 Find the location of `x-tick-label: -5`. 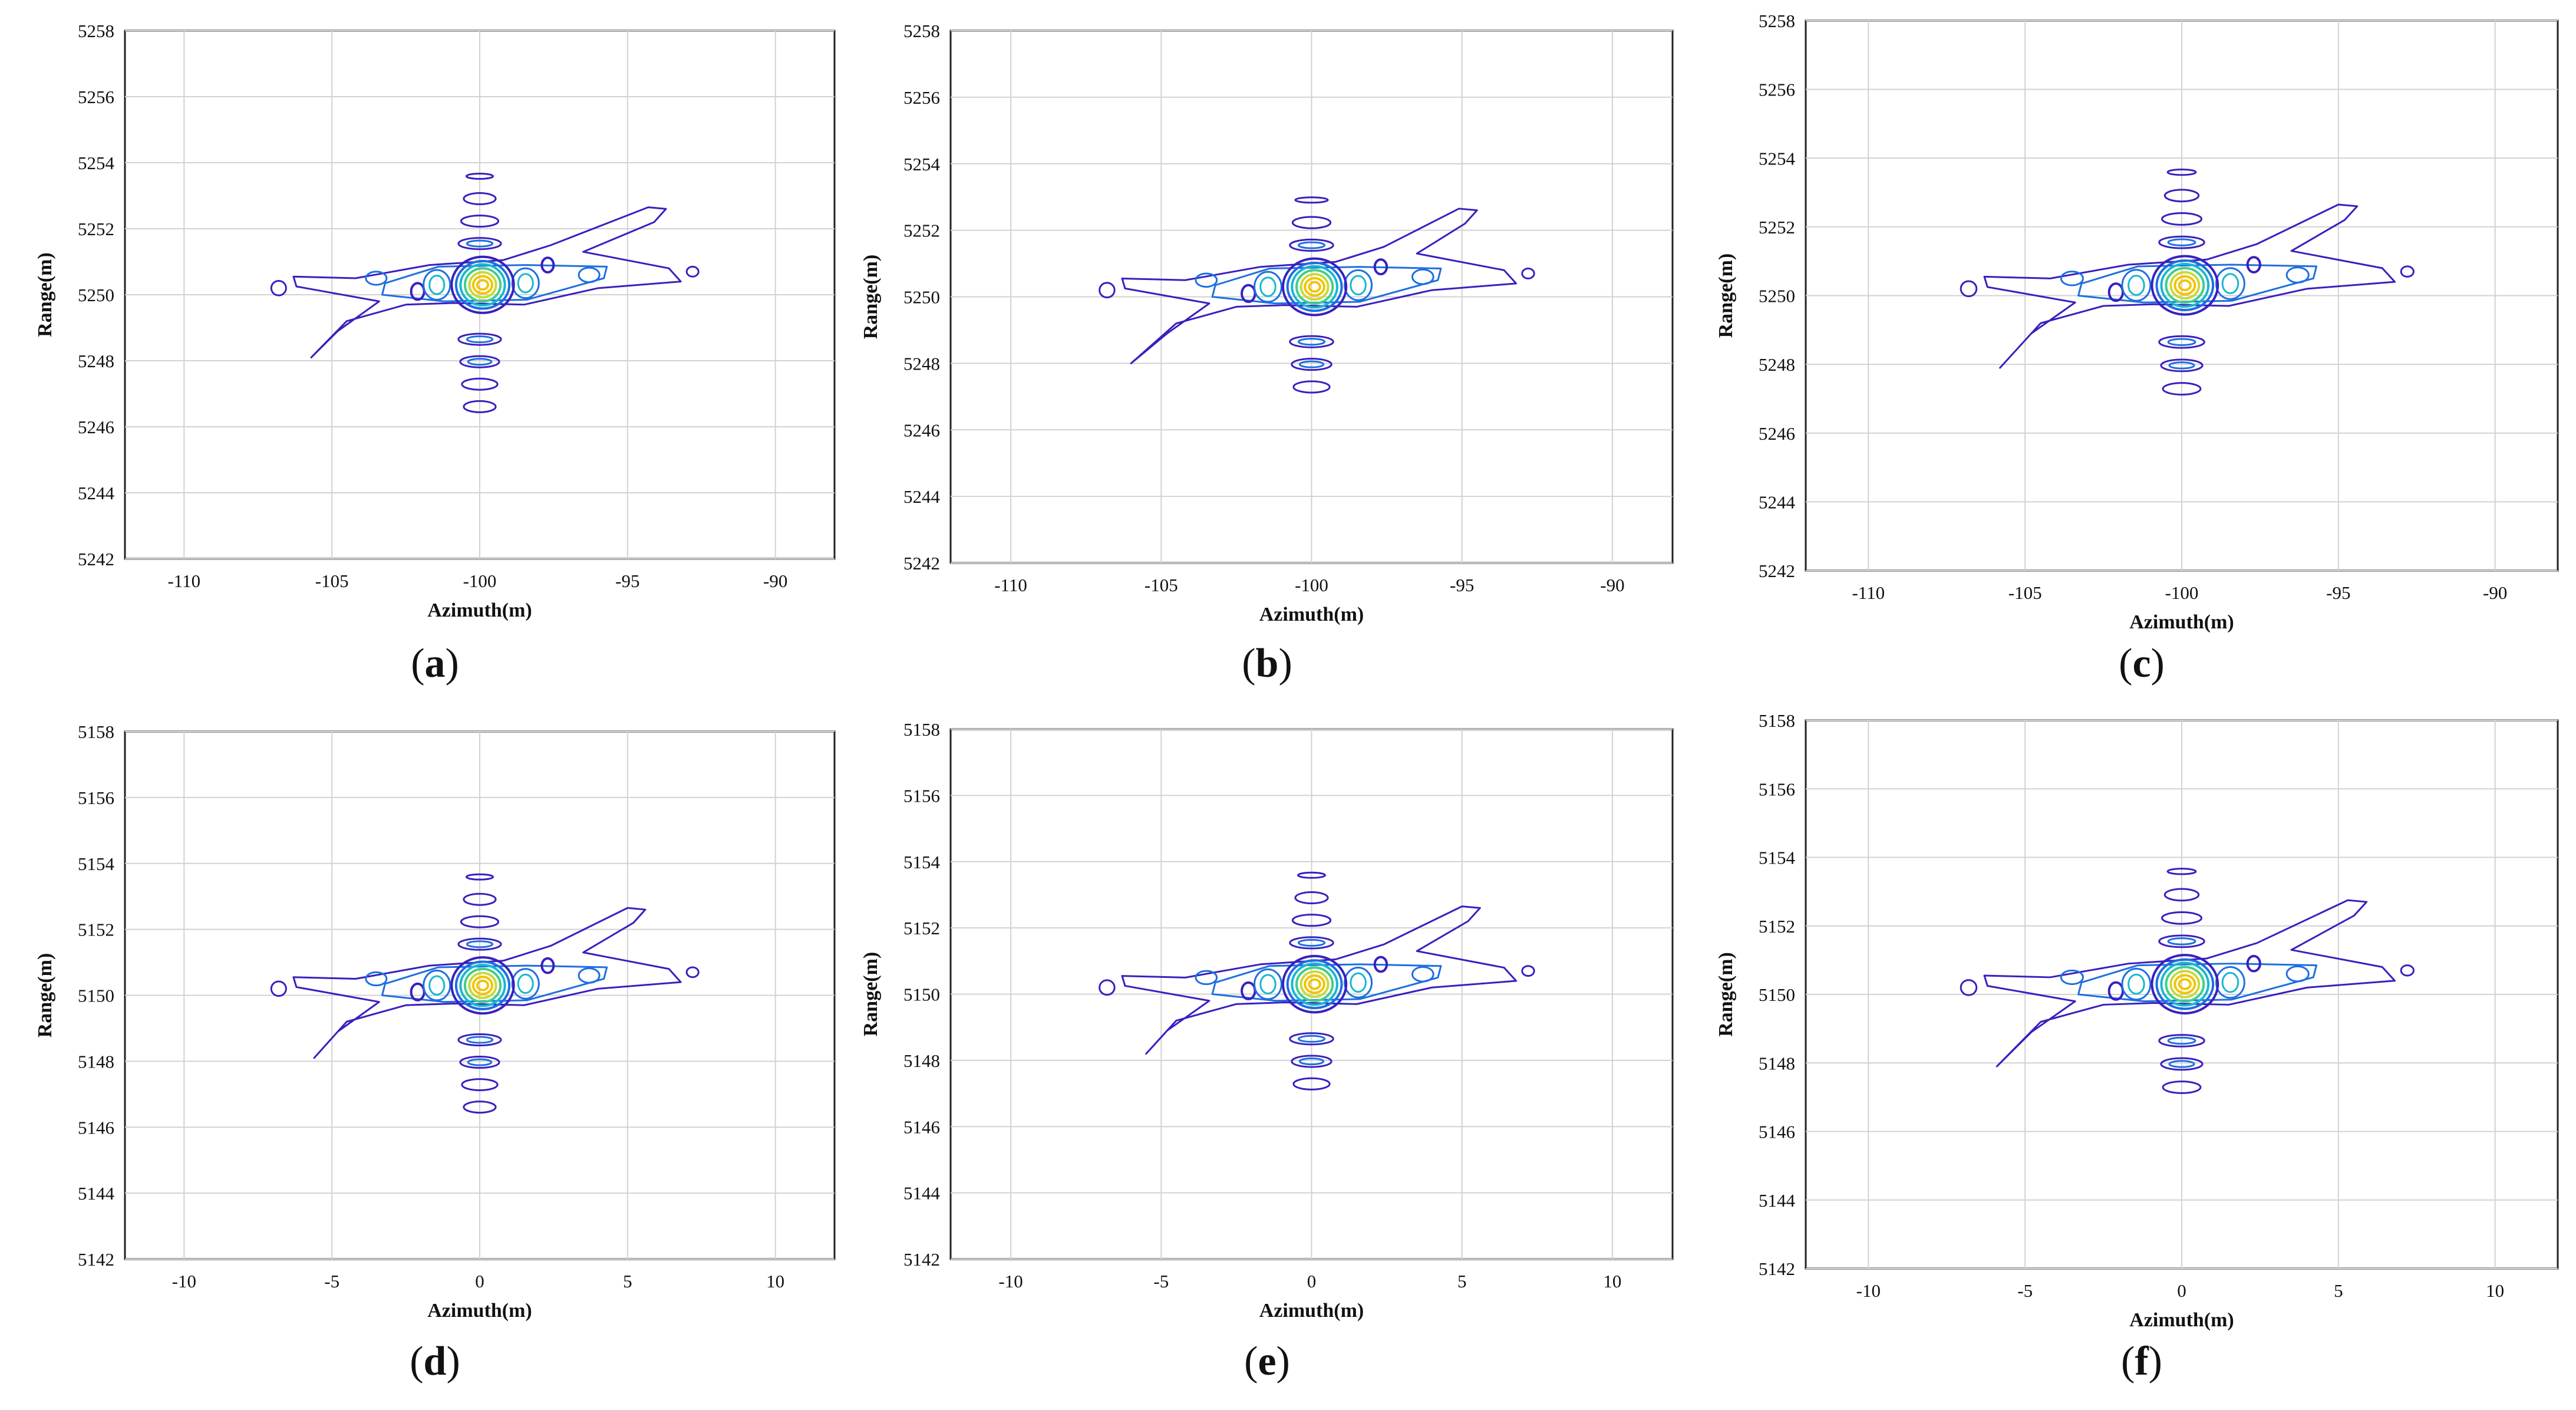

x-tick-label: -5 is located at coordinates (1161, 1281).